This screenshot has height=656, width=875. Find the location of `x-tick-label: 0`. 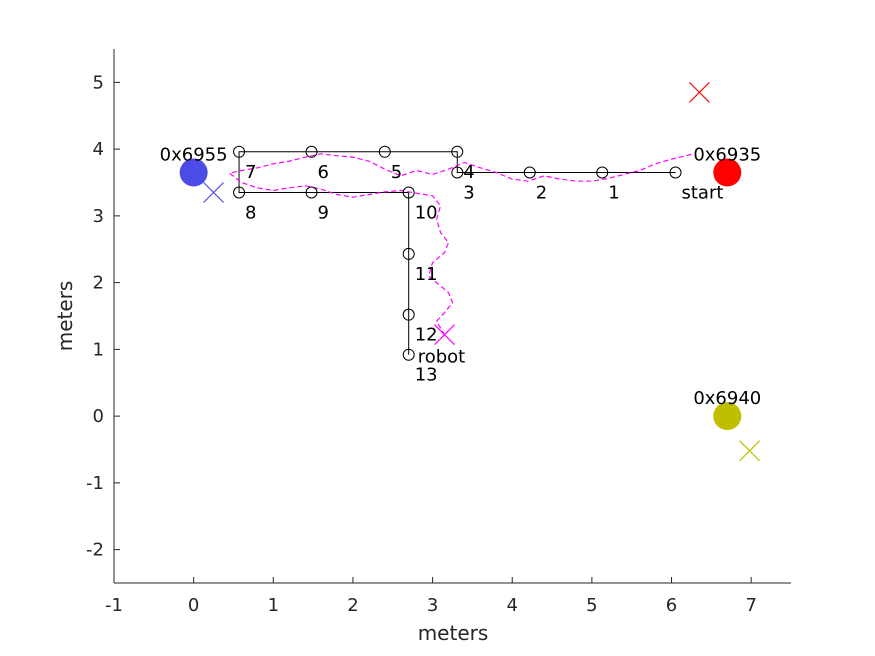

x-tick-label: 0 is located at coordinates (193, 605).